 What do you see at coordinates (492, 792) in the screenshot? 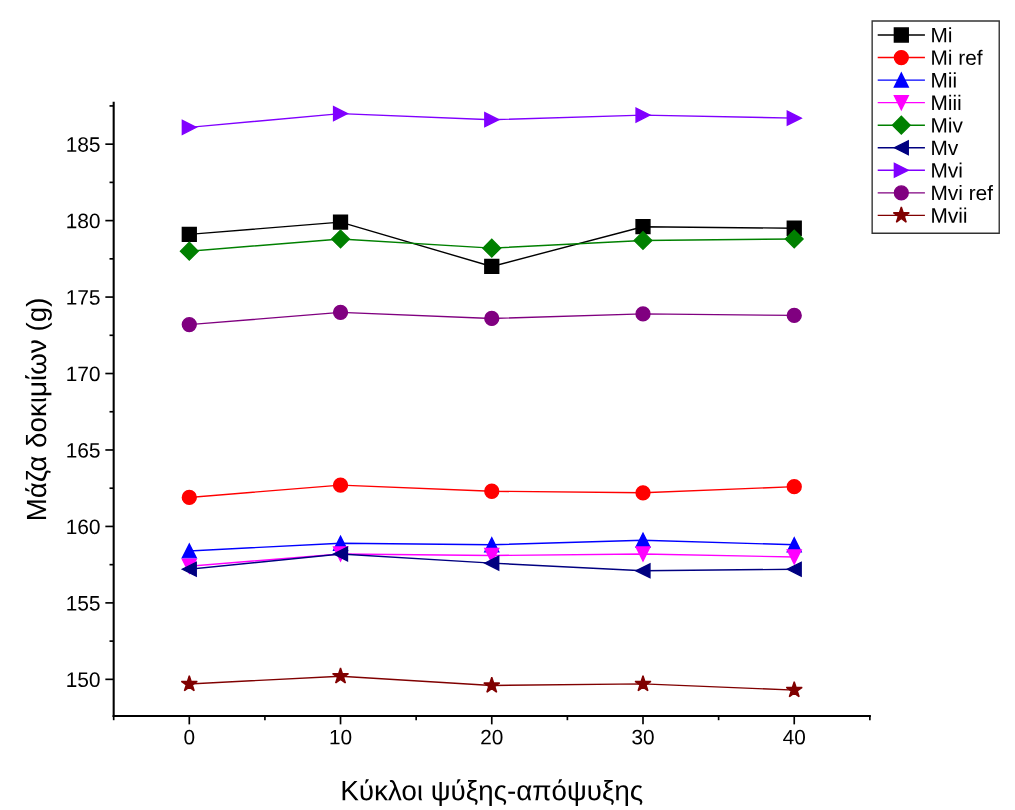
I see `x-axis-title: Κύκλοι ψύξης-απόψυξης` at bounding box center [492, 792].